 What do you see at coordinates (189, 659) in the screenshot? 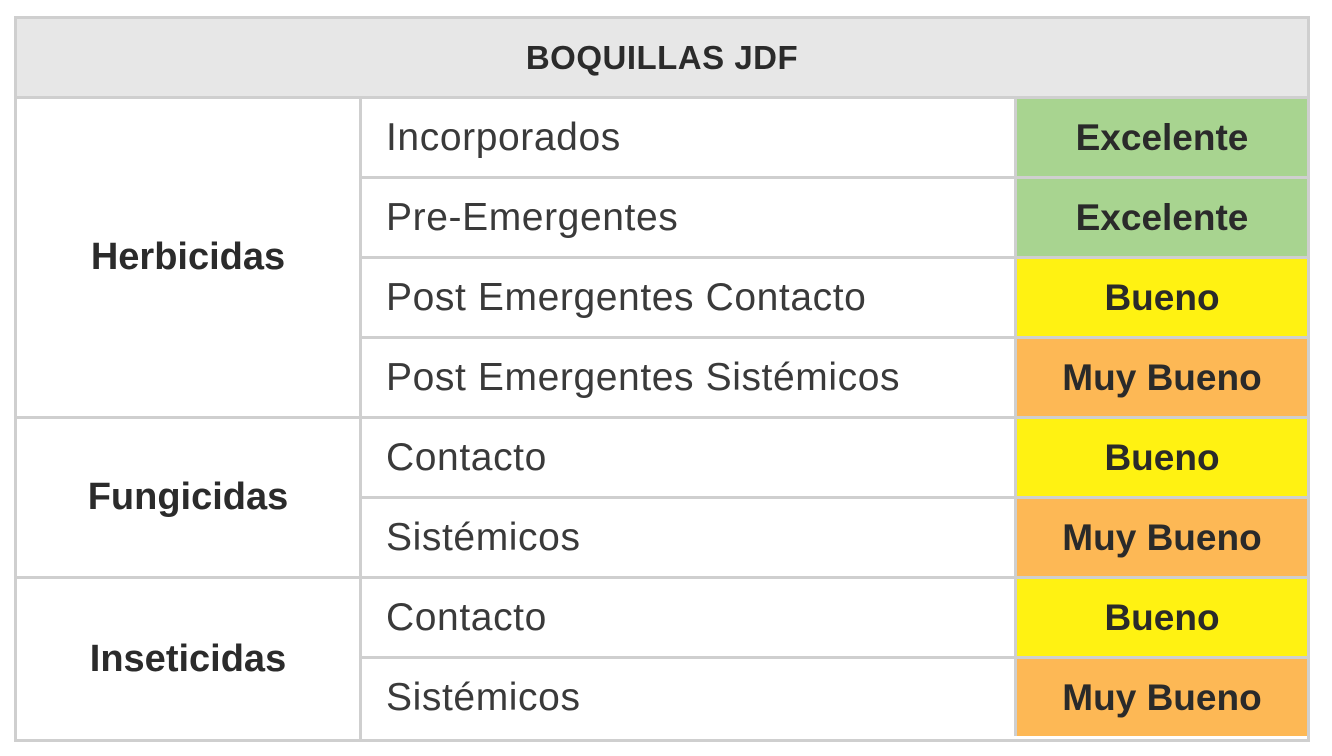
I see `group-inseticidas: Inseticidas` at bounding box center [189, 659].